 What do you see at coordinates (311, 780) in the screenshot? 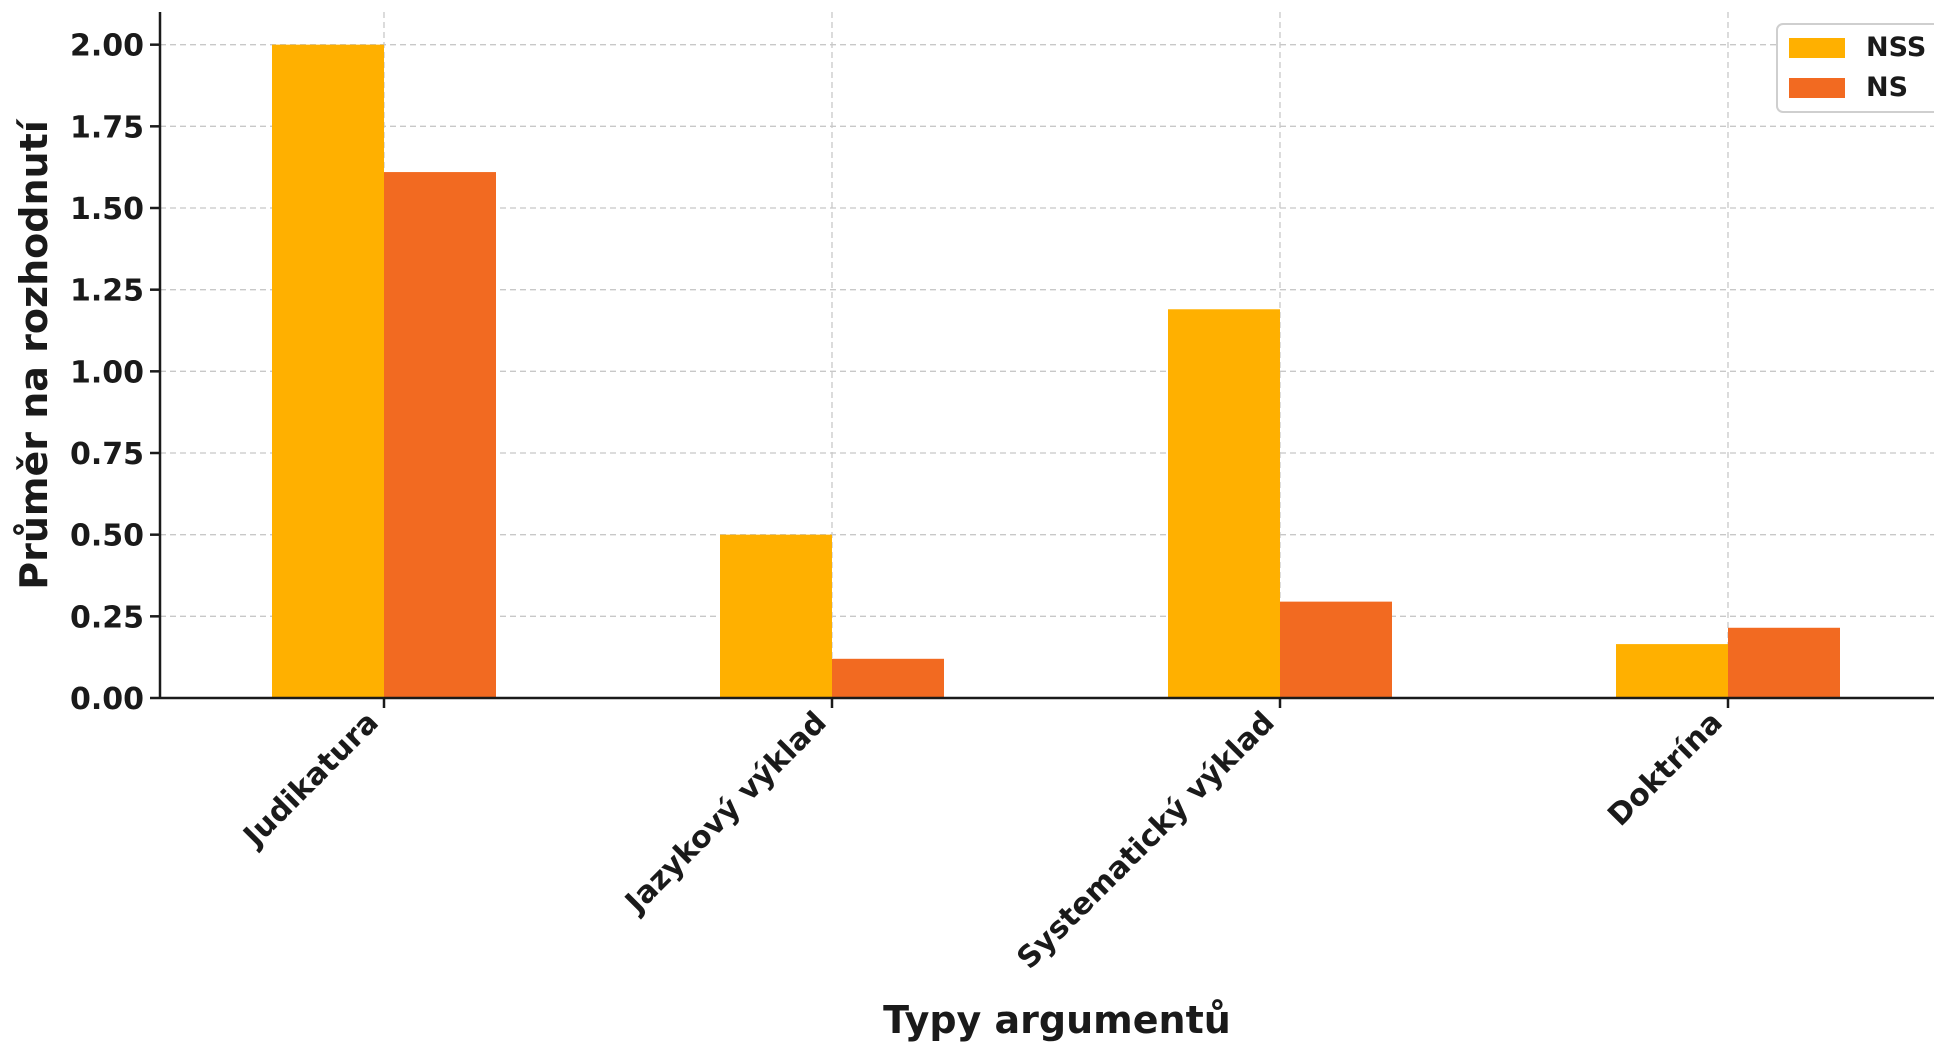
I see `x-tick-label: Judikatura` at bounding box center [311, 780].